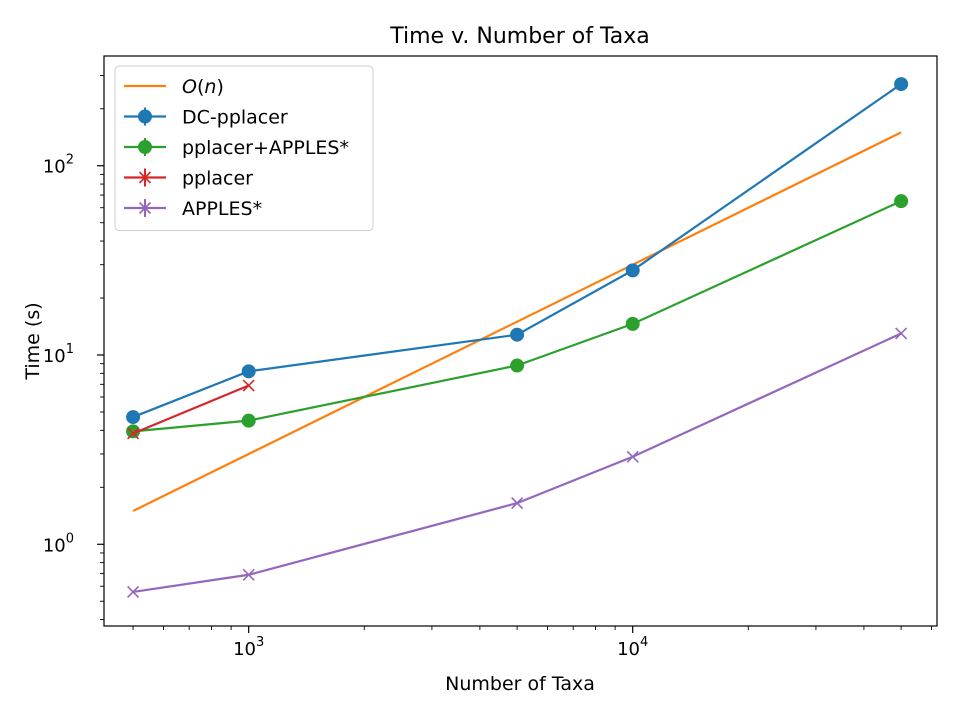 The width and height of the screenshot is (960, 720). What do you see at coordinates (519, 36) in the screenshot?
I see `chart-title: Time v. Number of Taxa` at bounding box center [519, 36].